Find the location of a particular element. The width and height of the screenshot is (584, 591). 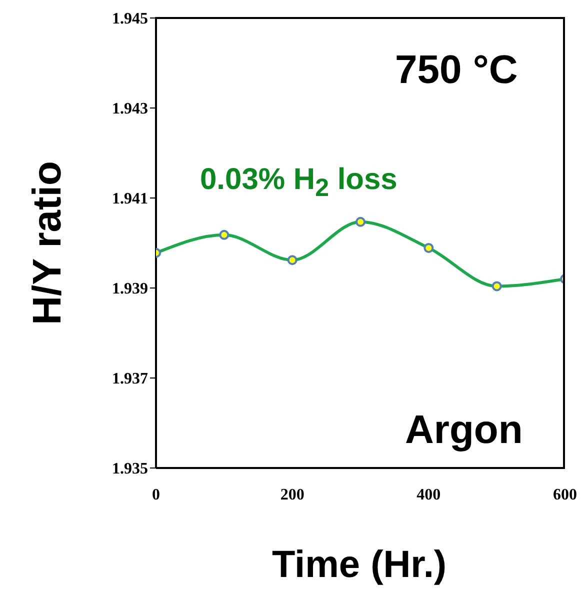

annotation: 0.03% H$_{2}$ loss is located at coordinates (299, 183).